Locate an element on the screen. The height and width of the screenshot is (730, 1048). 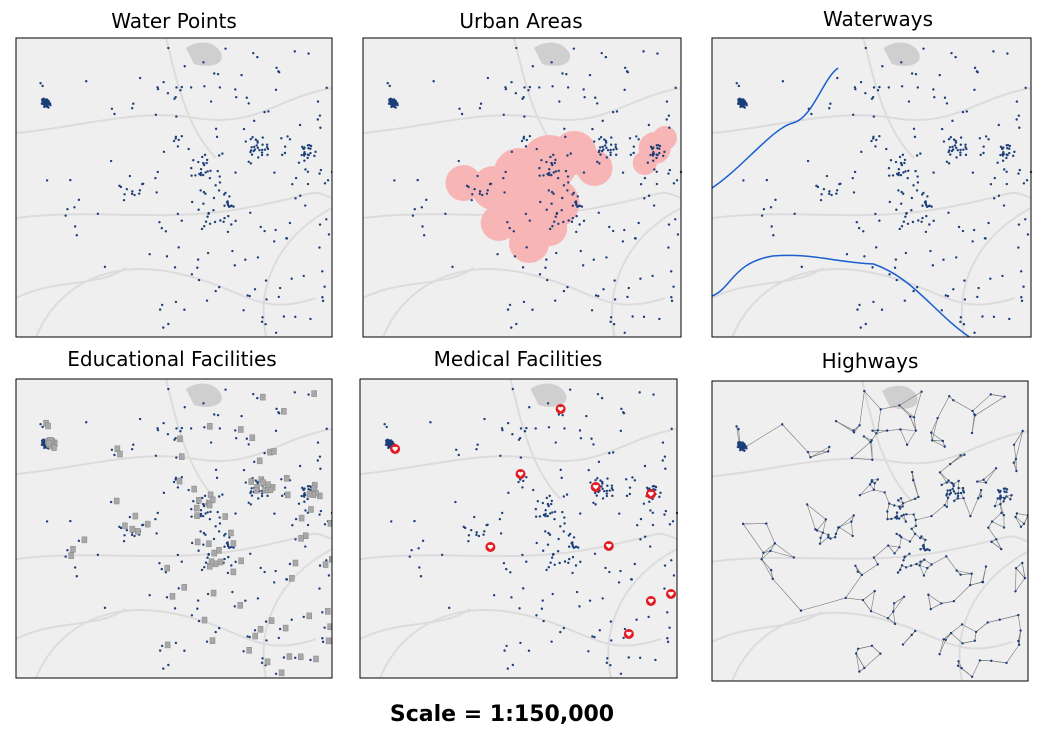
panel-border is located at coordinates (174, 528).